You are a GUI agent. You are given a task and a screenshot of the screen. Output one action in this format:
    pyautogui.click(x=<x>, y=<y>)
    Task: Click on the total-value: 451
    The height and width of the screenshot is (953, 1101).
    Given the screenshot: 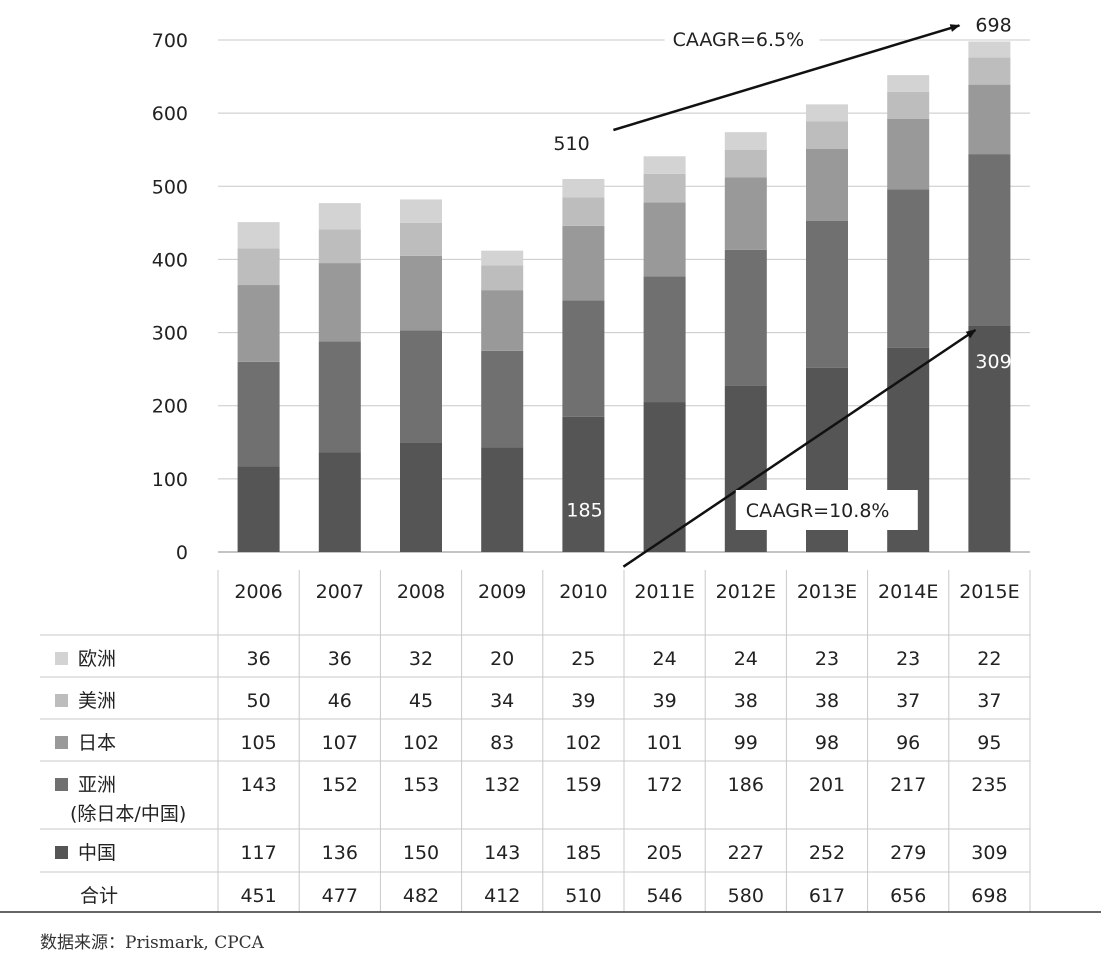 What is the action you would take?
    pyautogui.click(x=258, y=896)
    